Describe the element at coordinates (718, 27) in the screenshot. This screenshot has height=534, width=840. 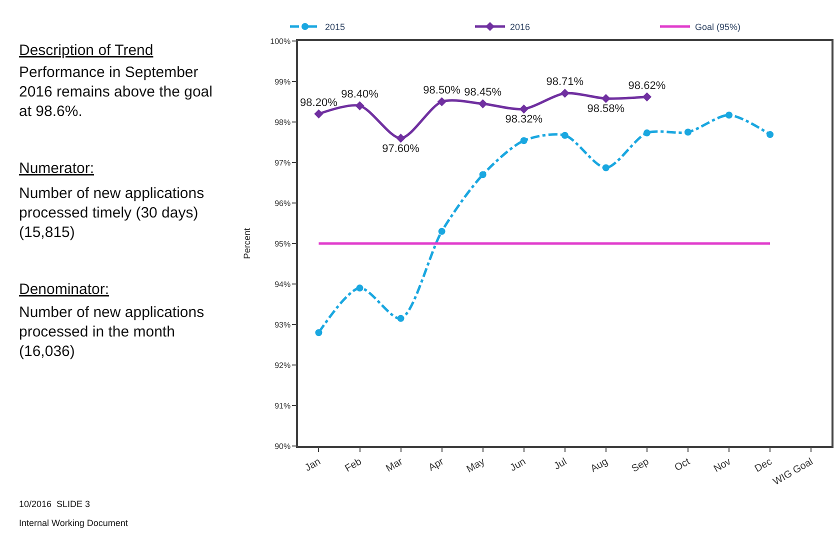
I see `legend-label: Goal (95%)` at that location.